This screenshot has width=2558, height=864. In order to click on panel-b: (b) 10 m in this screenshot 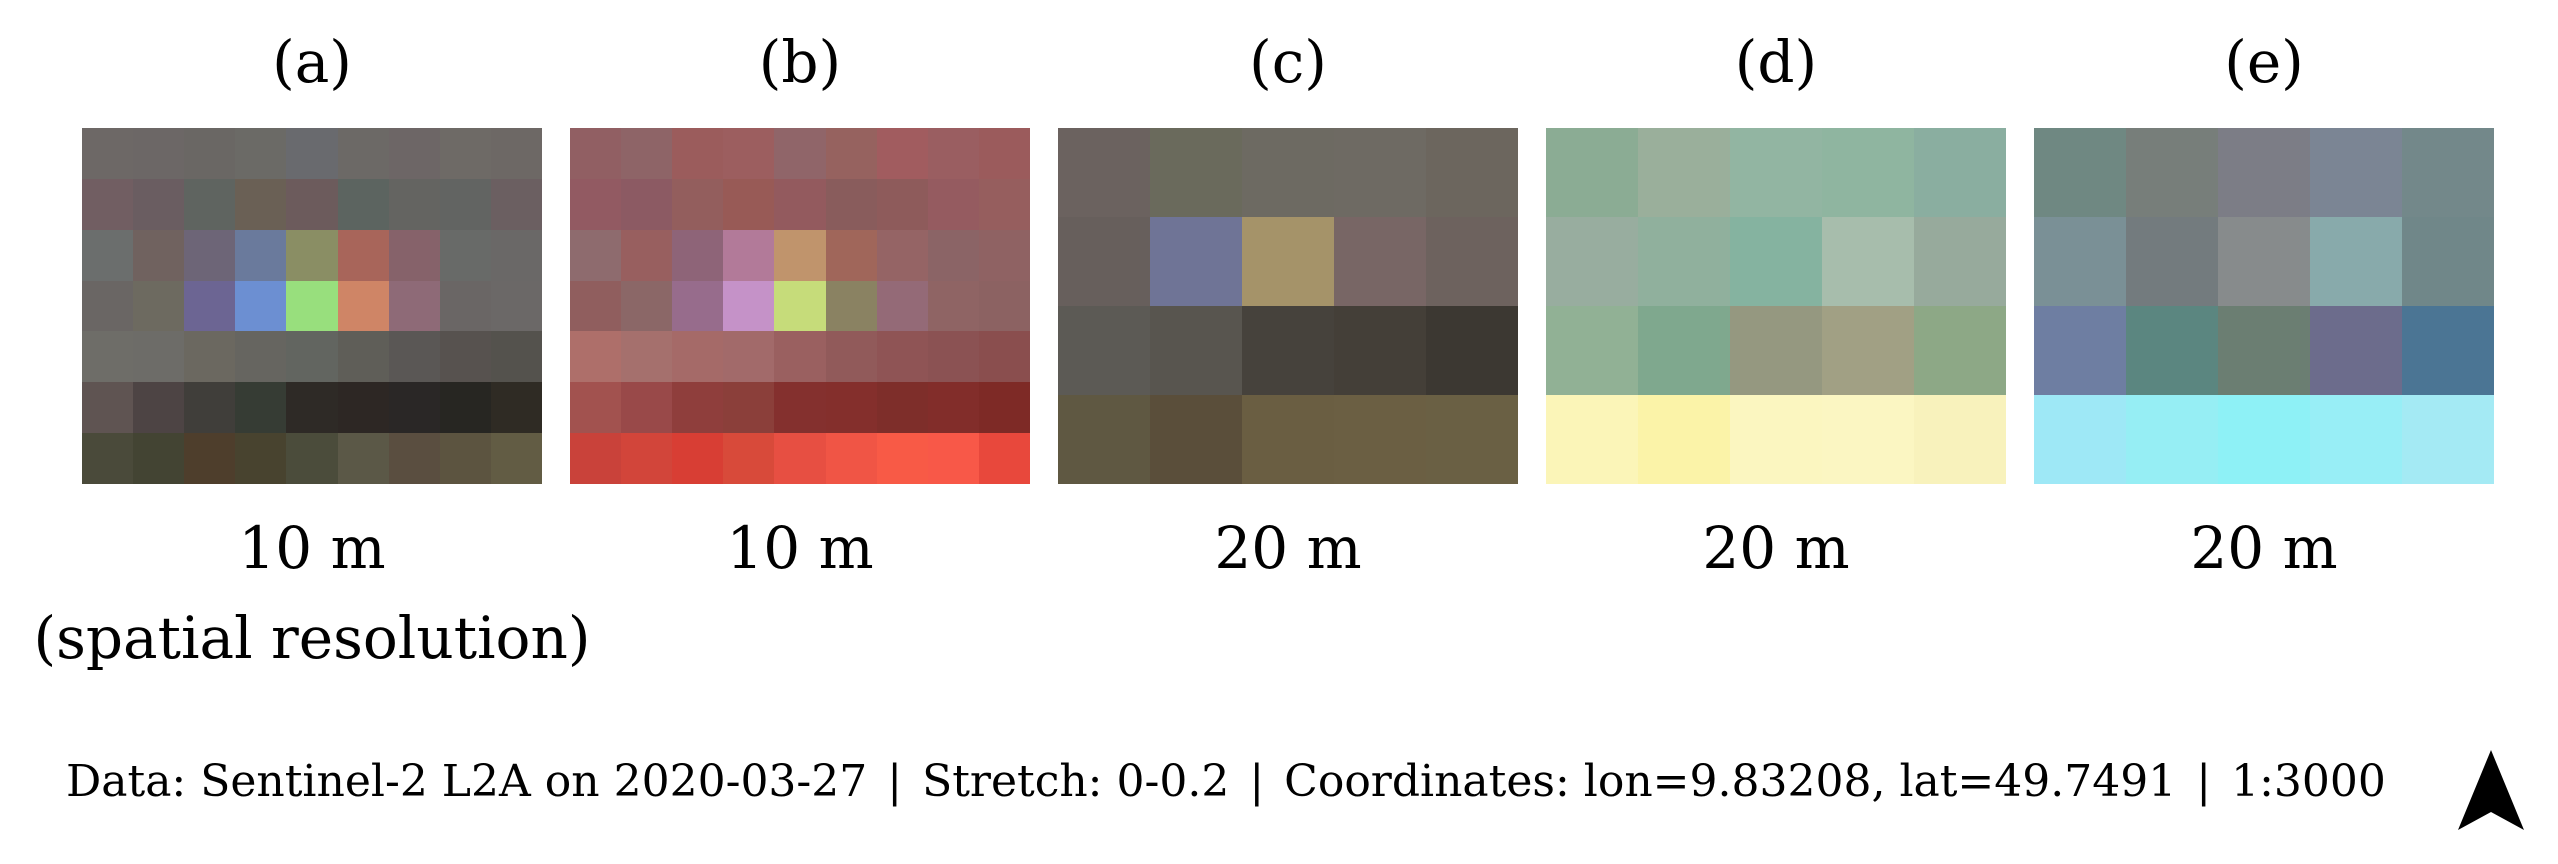, I will do `click(800, 350)`.